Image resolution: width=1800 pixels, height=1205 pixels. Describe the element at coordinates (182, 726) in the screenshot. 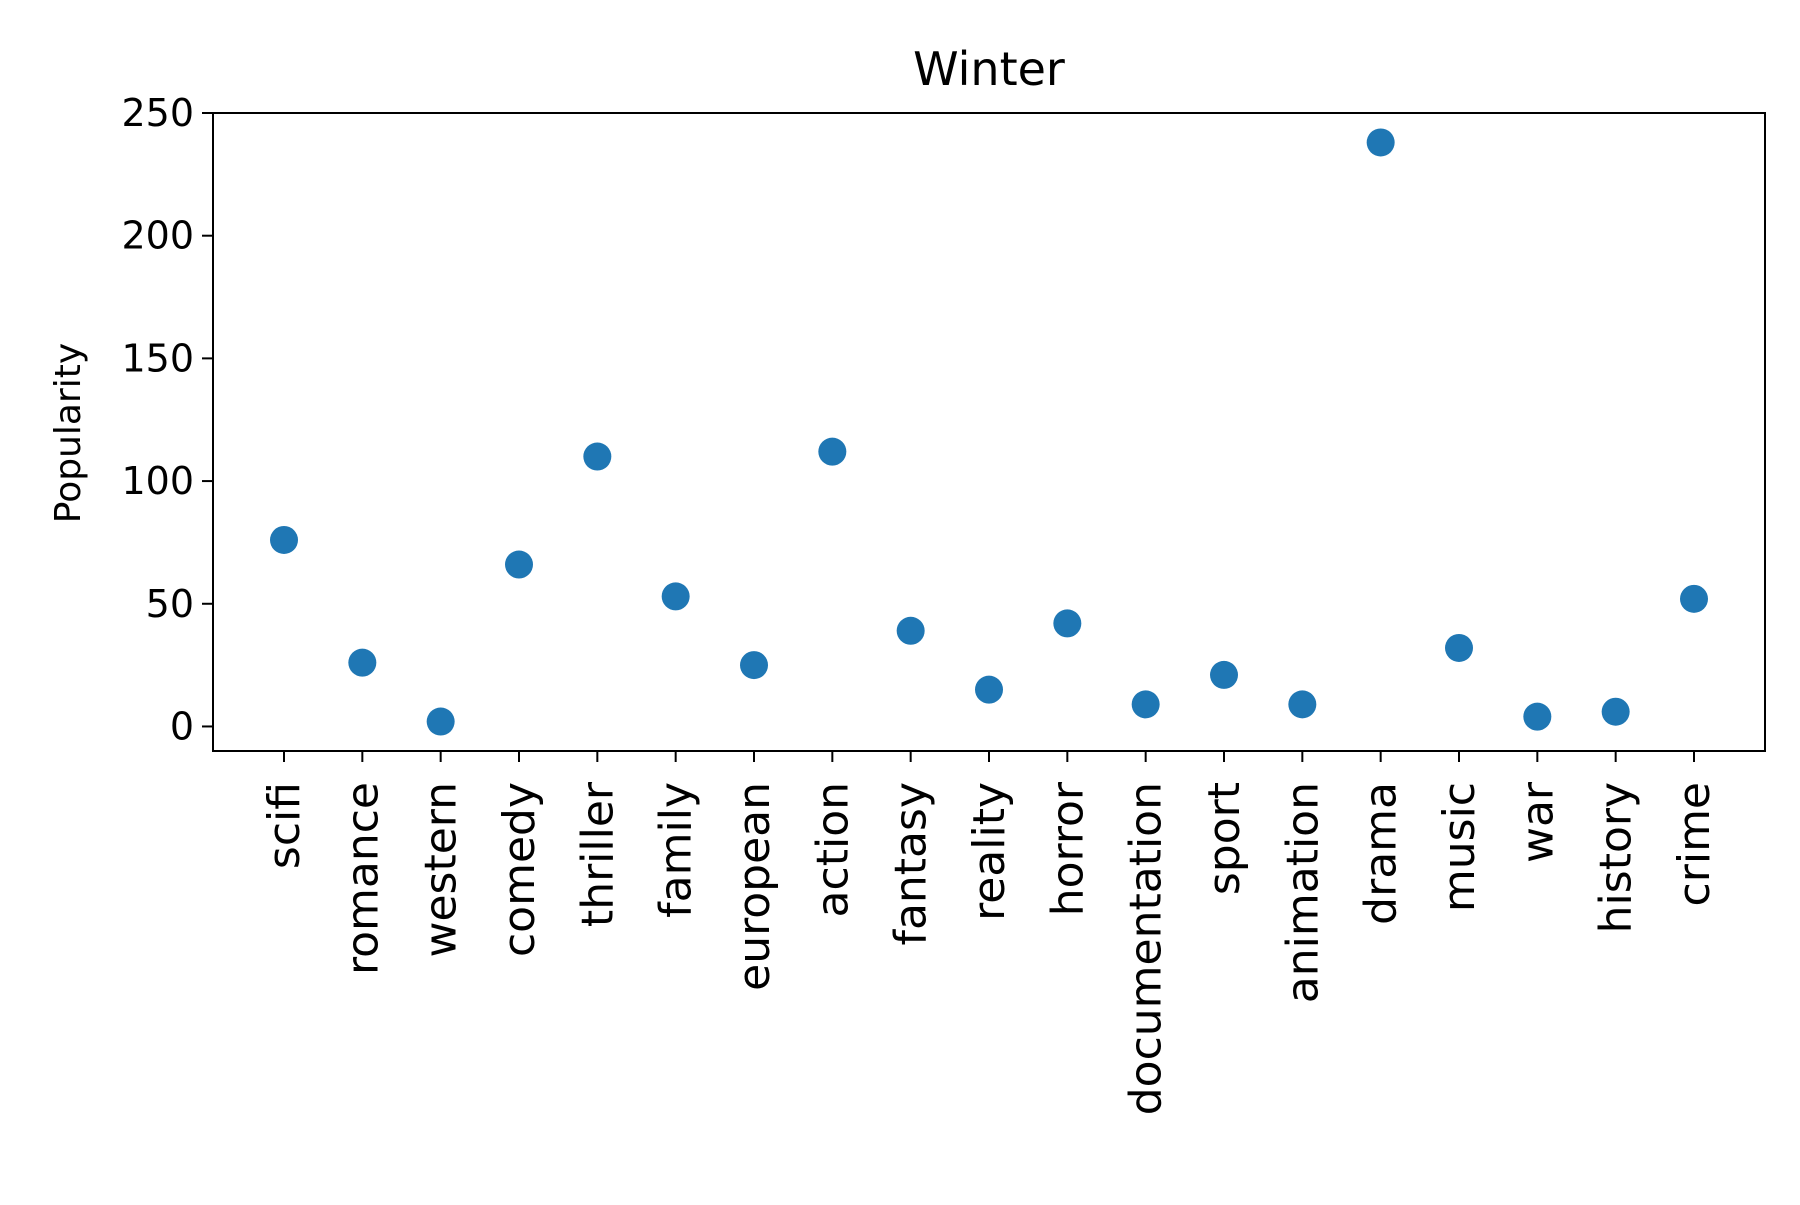

I see `y-tick-label: 0` at that location.